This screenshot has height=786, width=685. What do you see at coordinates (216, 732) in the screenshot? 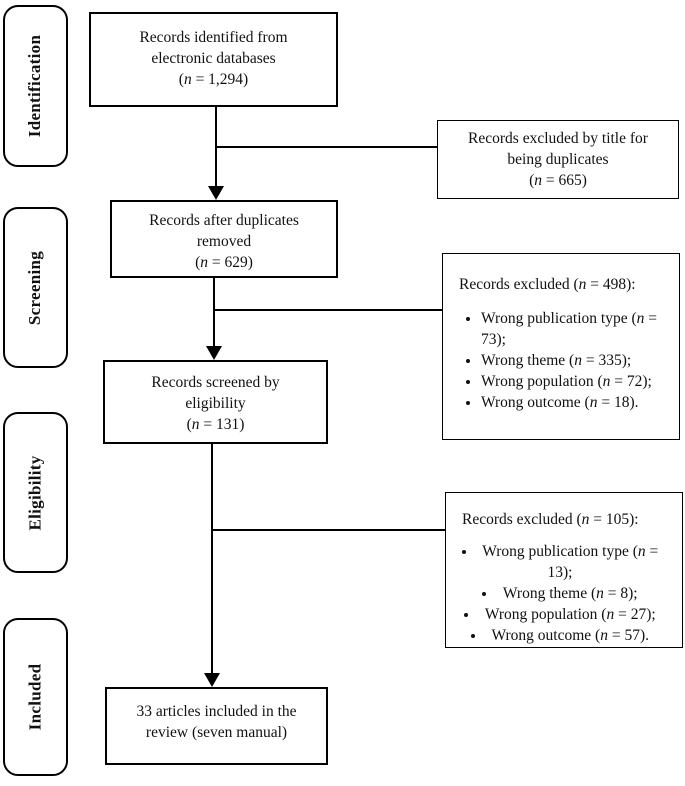
I see `box-text-line: review (seven manual)` at bounding box center [216, 732].